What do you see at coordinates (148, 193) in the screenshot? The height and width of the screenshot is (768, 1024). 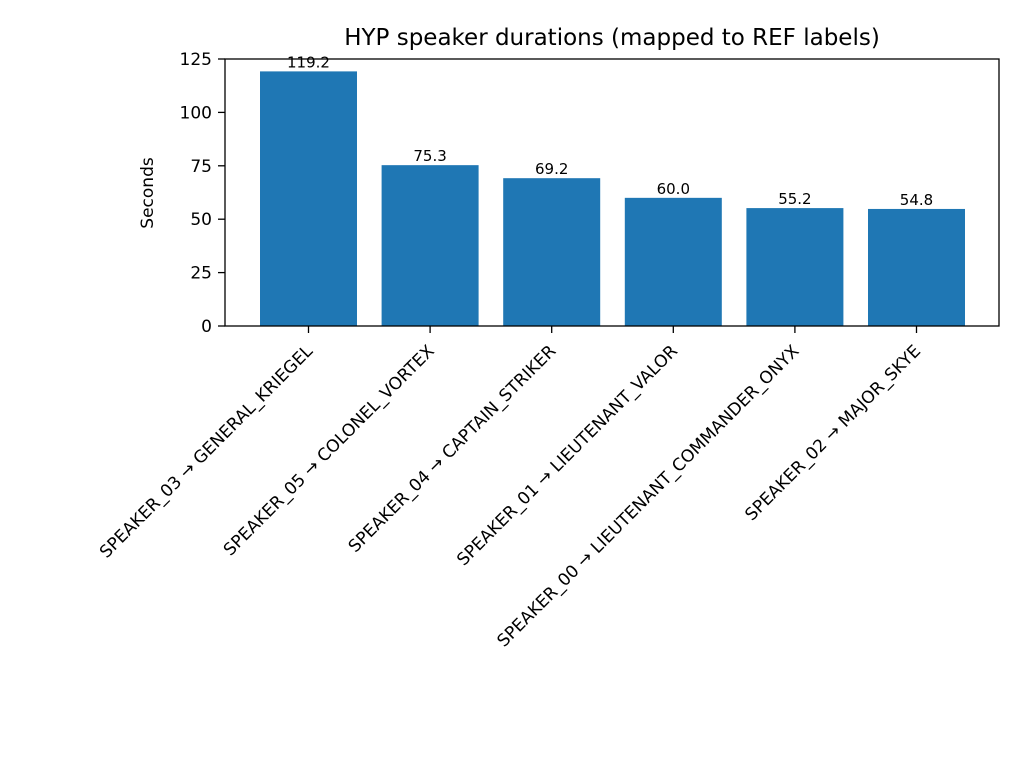 I see `y-axis-label: Seconds` at bounding box center [148, 193].